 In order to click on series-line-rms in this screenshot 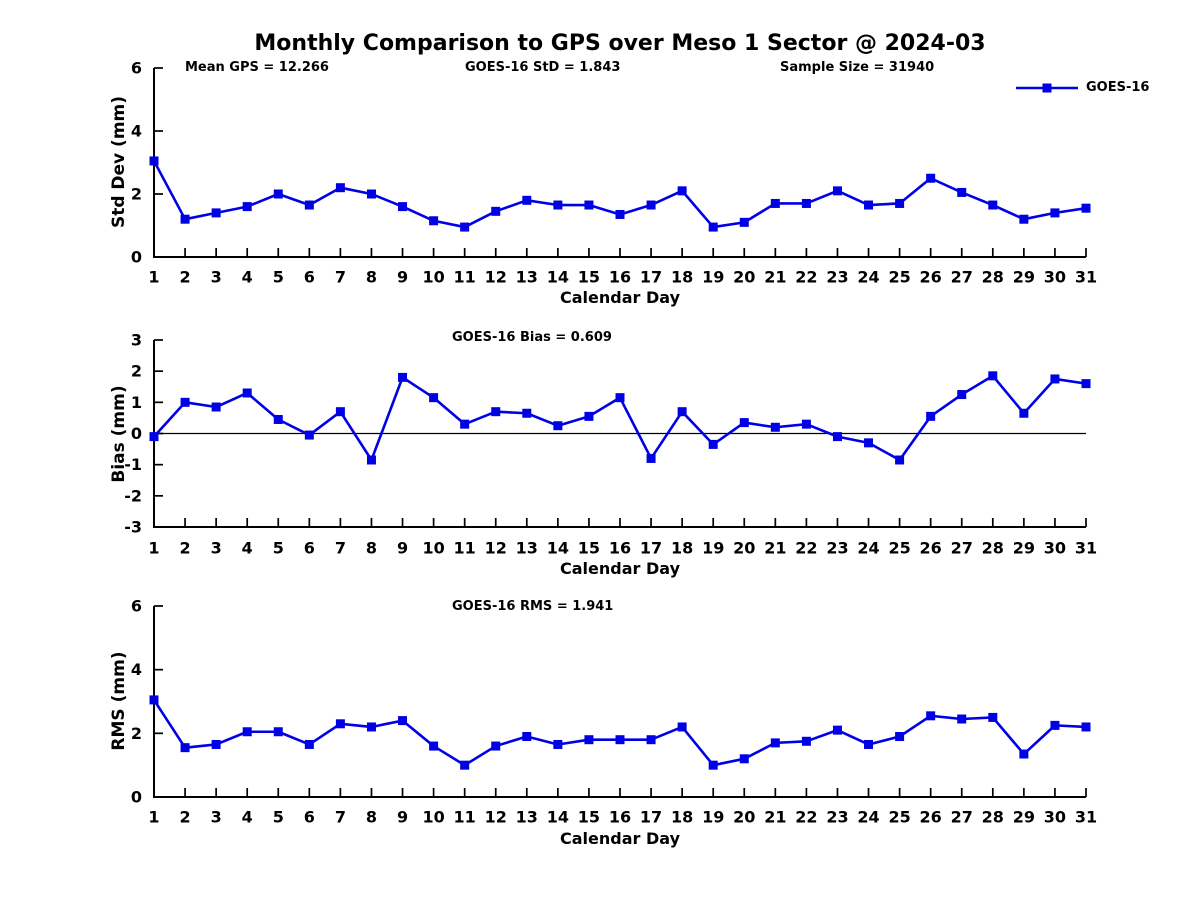, I will do `click(620, 732)`.